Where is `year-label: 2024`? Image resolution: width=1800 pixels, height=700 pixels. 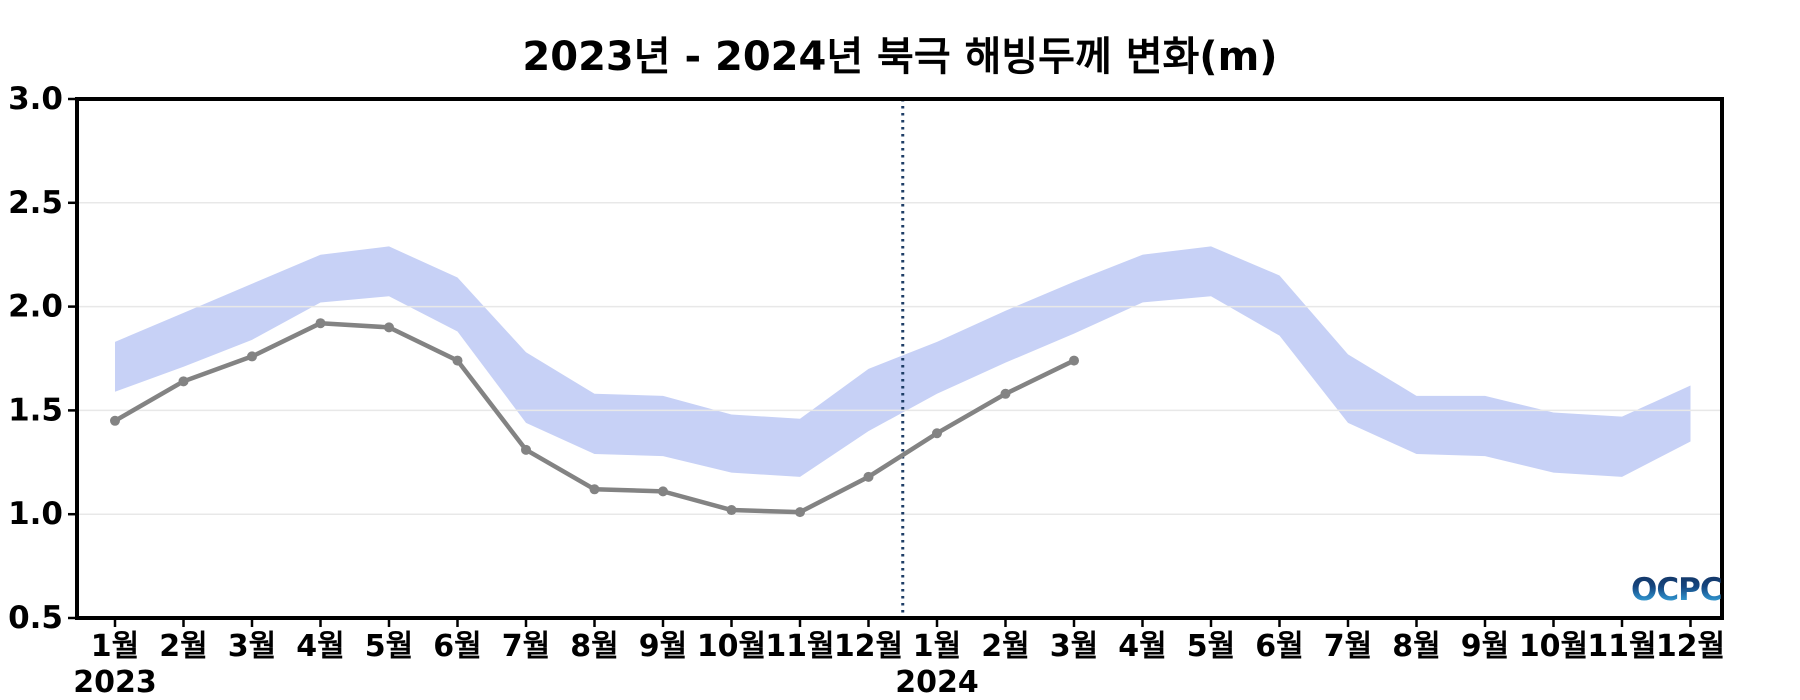
year-label: 2024 is located at coordinates (937, 682).